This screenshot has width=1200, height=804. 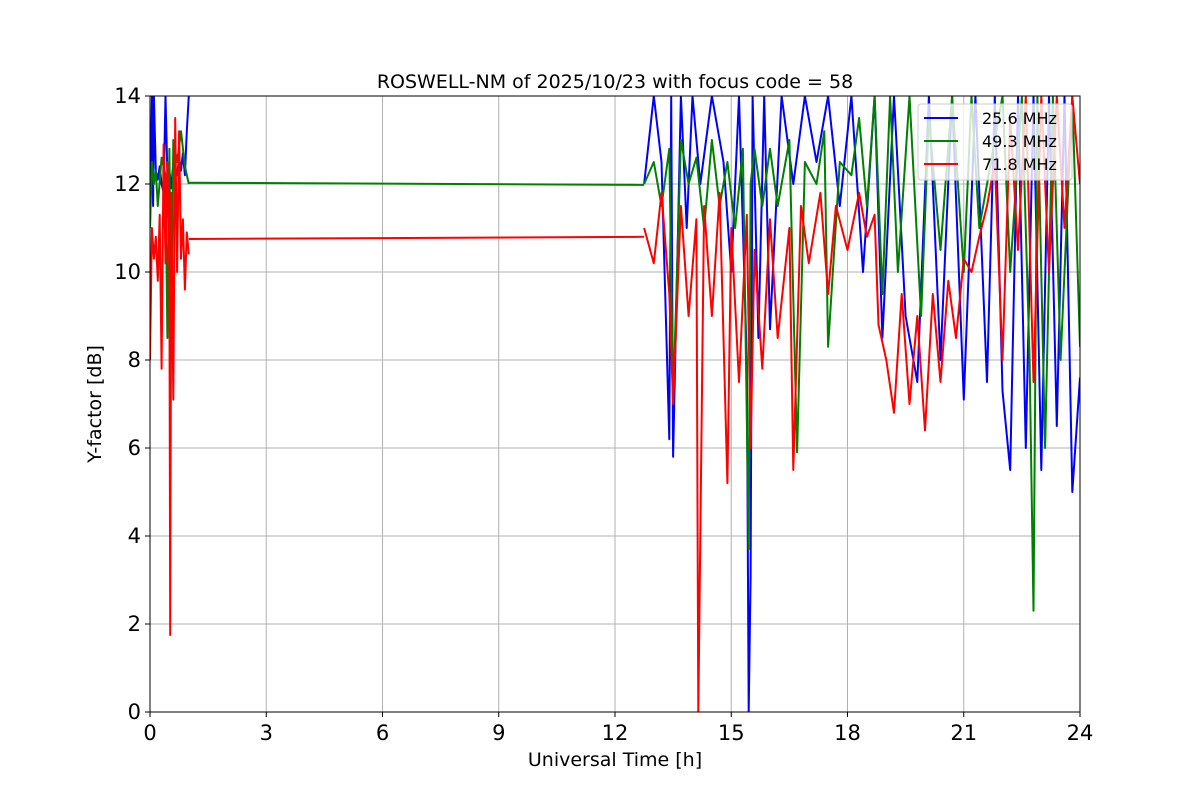 What do you see at coordinates (134, 712) in the screenshot?
I see `y-tick-label: 0` at bounding box center [134, 712].